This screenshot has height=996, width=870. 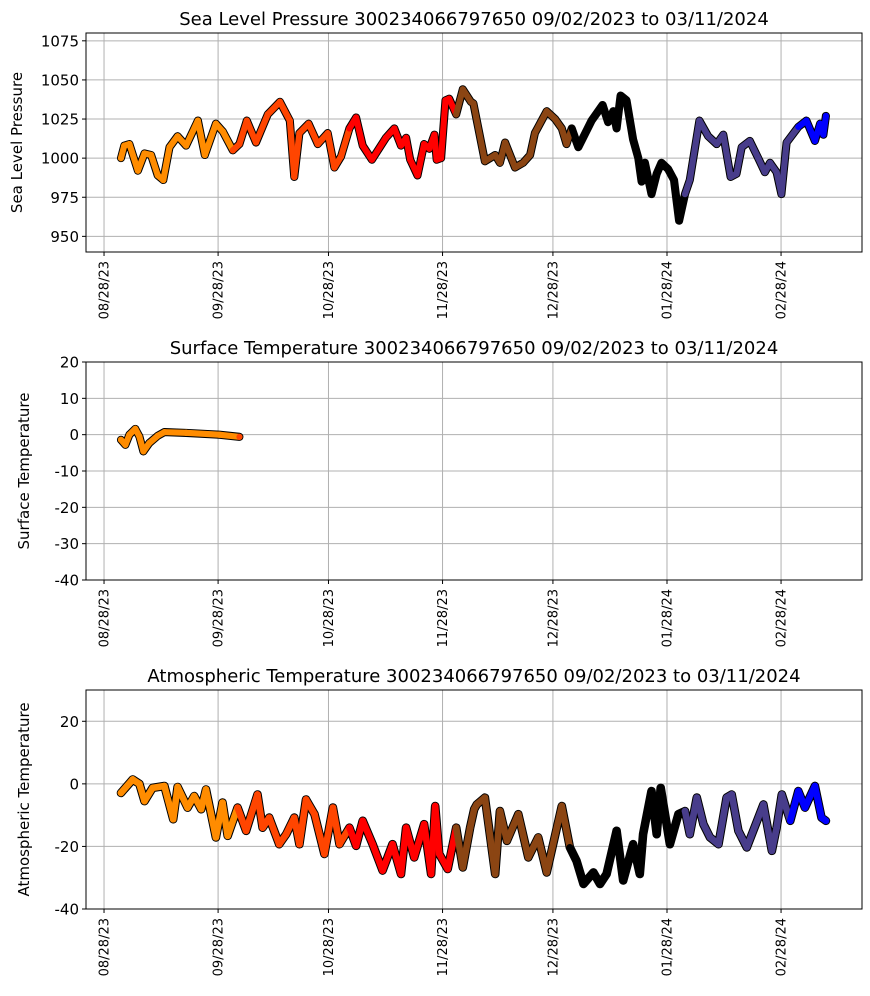 I want to click on y-tick-label: 950, so click(x=64, y=237).